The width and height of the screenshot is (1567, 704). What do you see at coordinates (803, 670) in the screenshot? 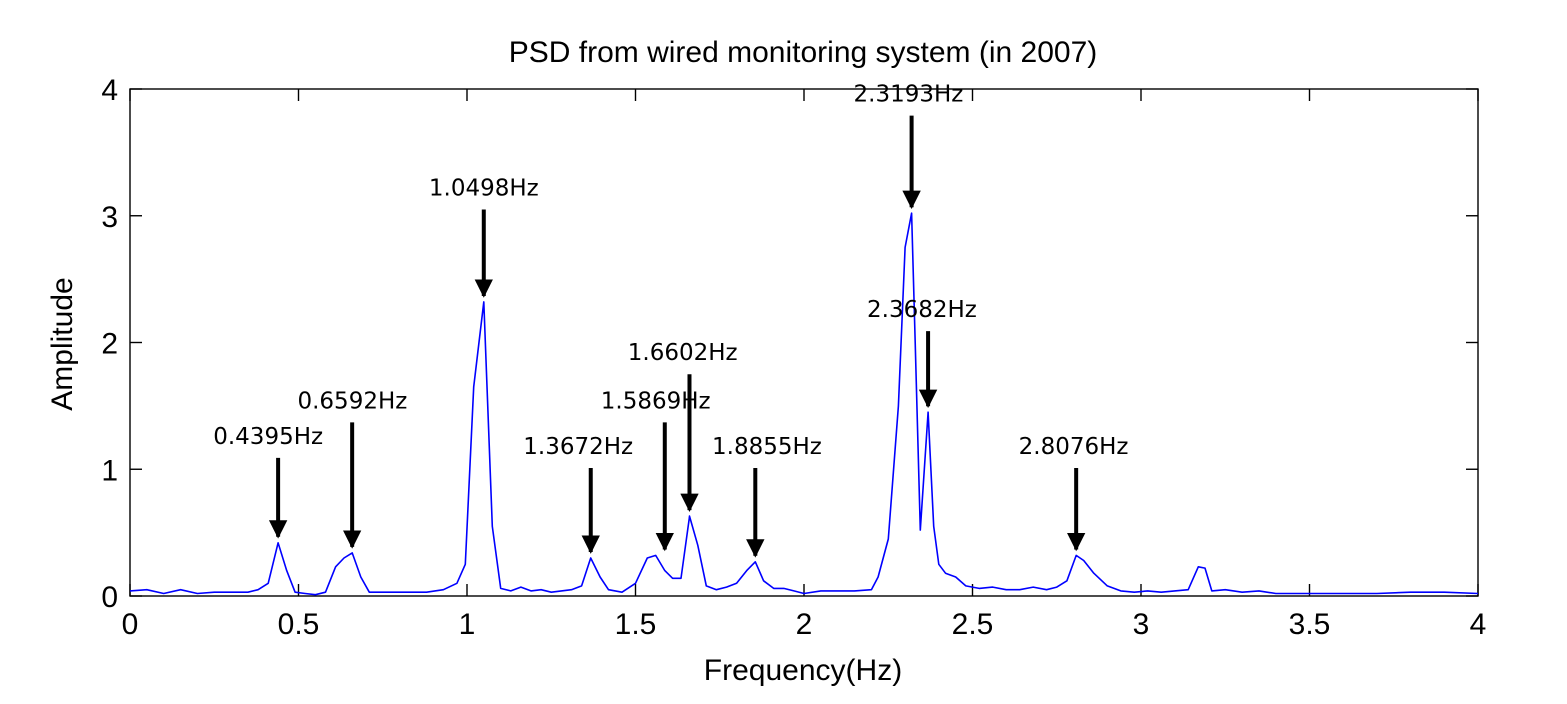
I see `x-axis-label: Frequency(Hz)` at bounding box center [803, 670].